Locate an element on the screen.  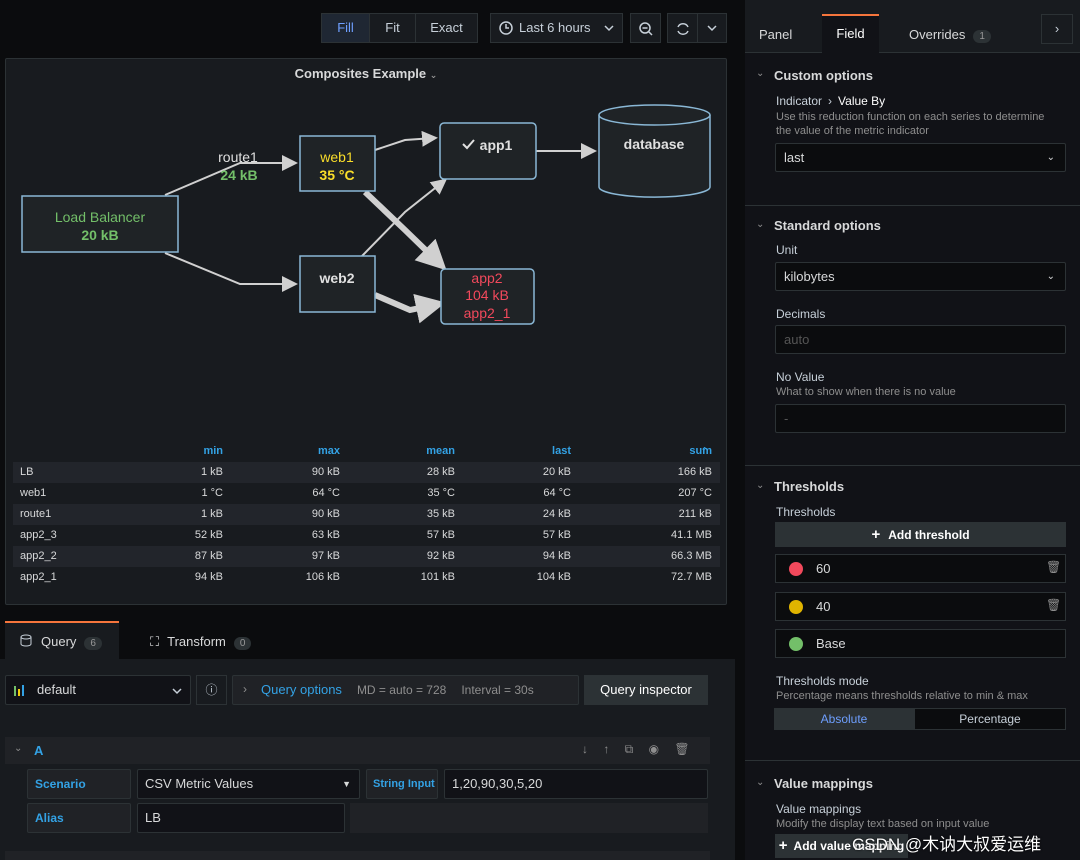
threshold-value: 40 is located at coordinates (823, 606).